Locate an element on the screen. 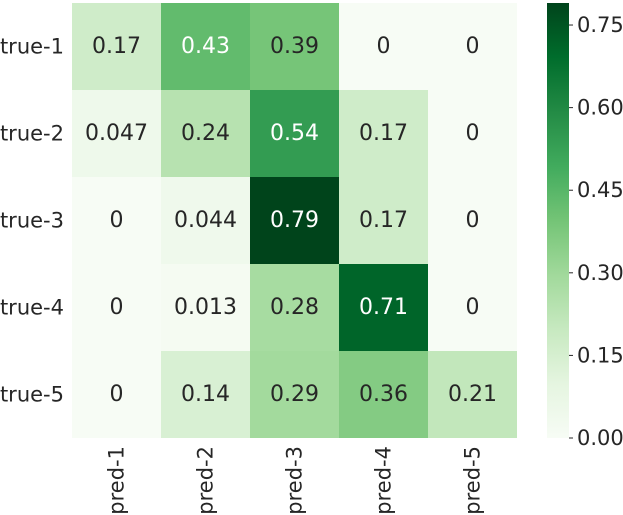 Image resolution: width=623 pixels, height=515 pixels. cell-value-label: 0.013 is located at coordinates (205, 307).